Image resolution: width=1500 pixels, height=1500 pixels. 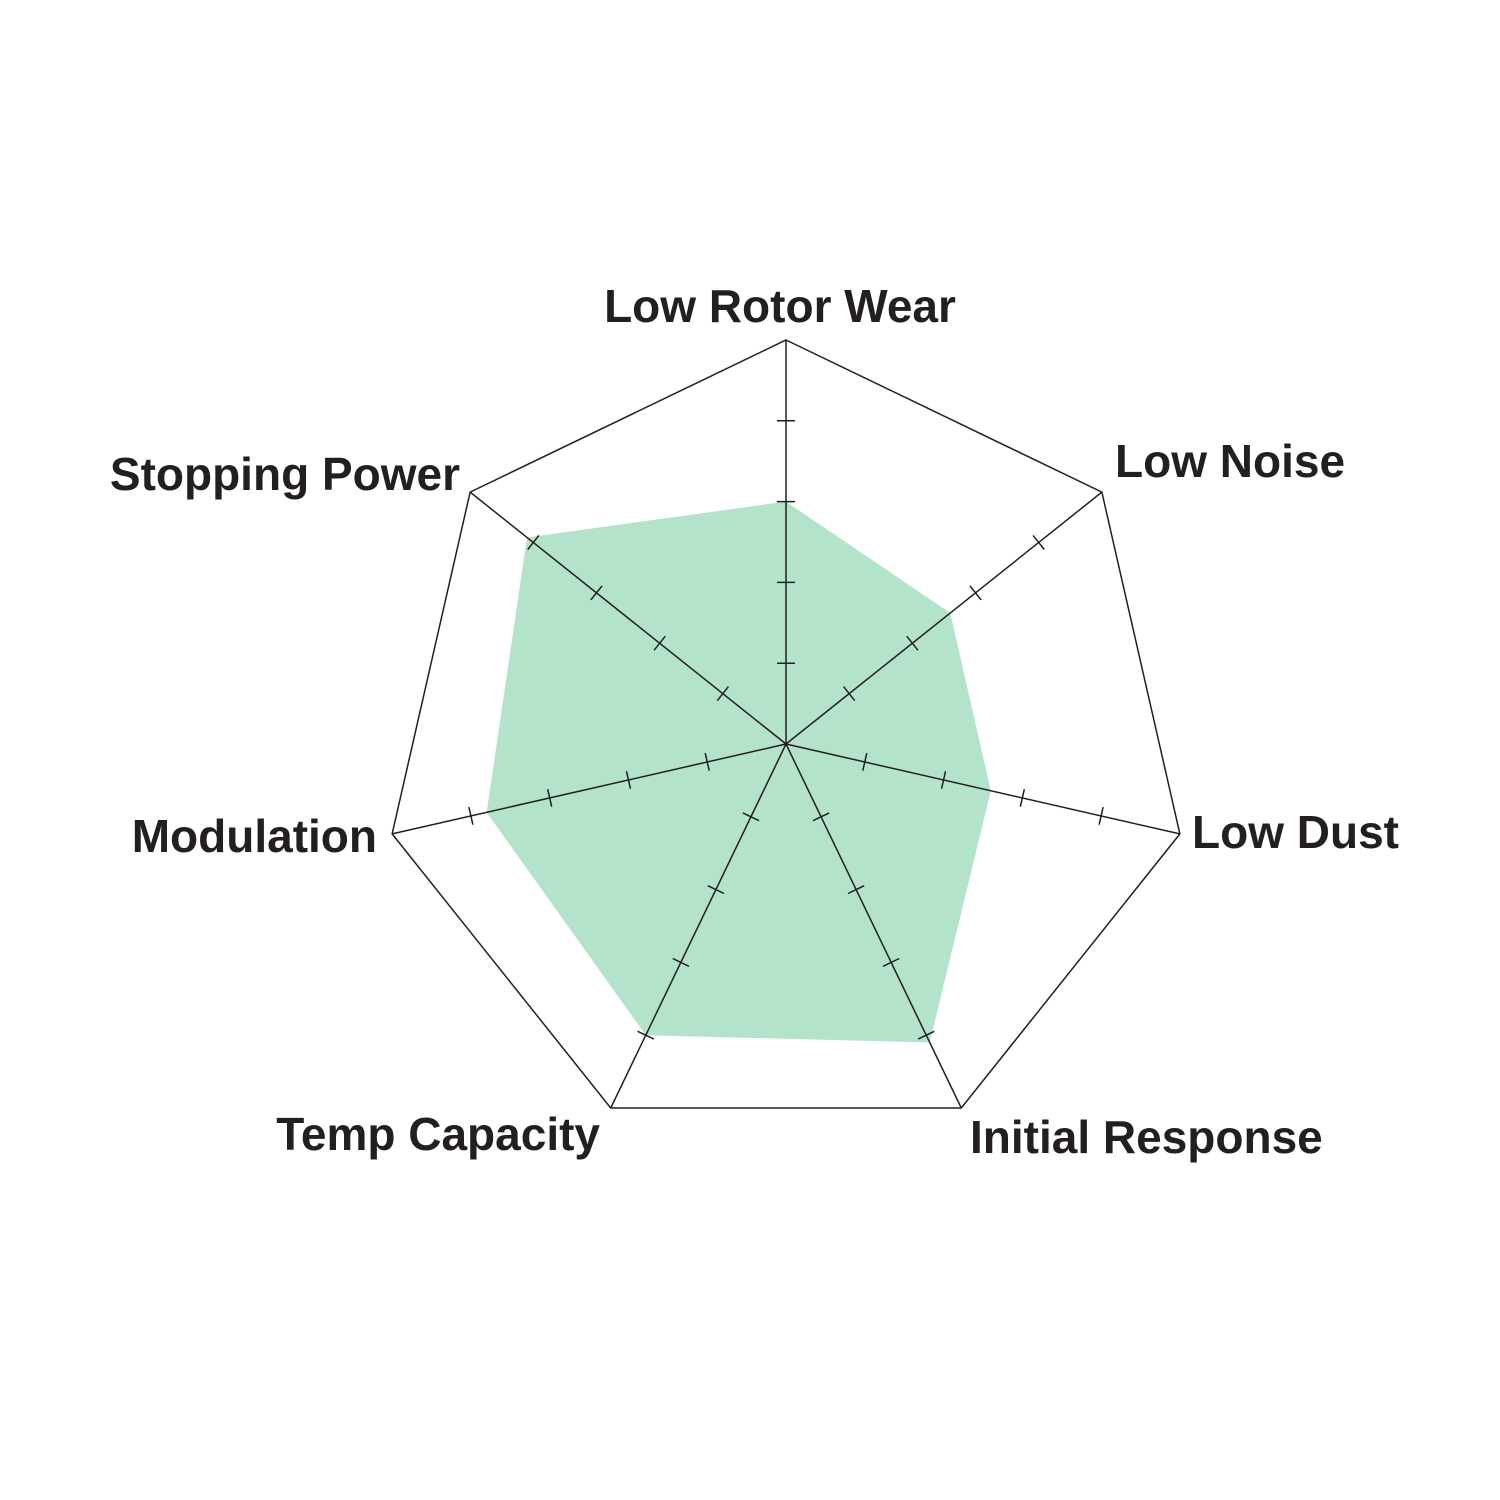 I want to click on axis-label: Stopping Power, so click(x=285, y=474).